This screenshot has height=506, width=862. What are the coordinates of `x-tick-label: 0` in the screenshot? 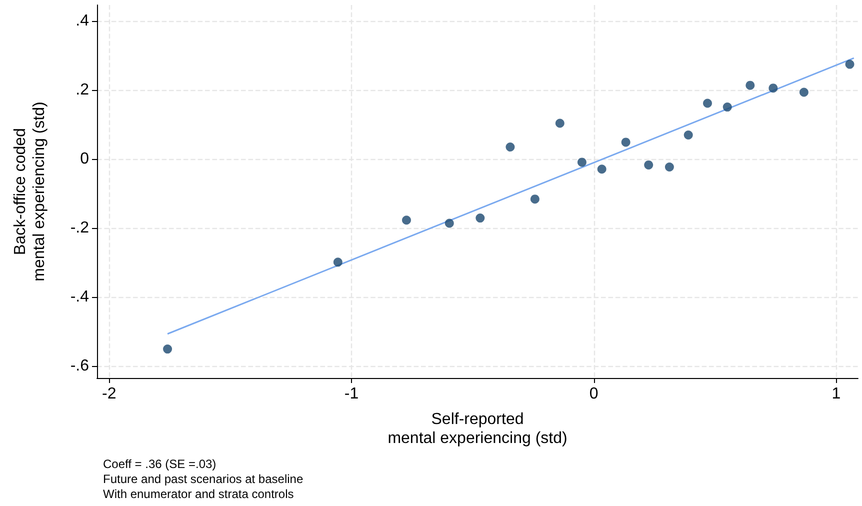 It's located at (593, 394).